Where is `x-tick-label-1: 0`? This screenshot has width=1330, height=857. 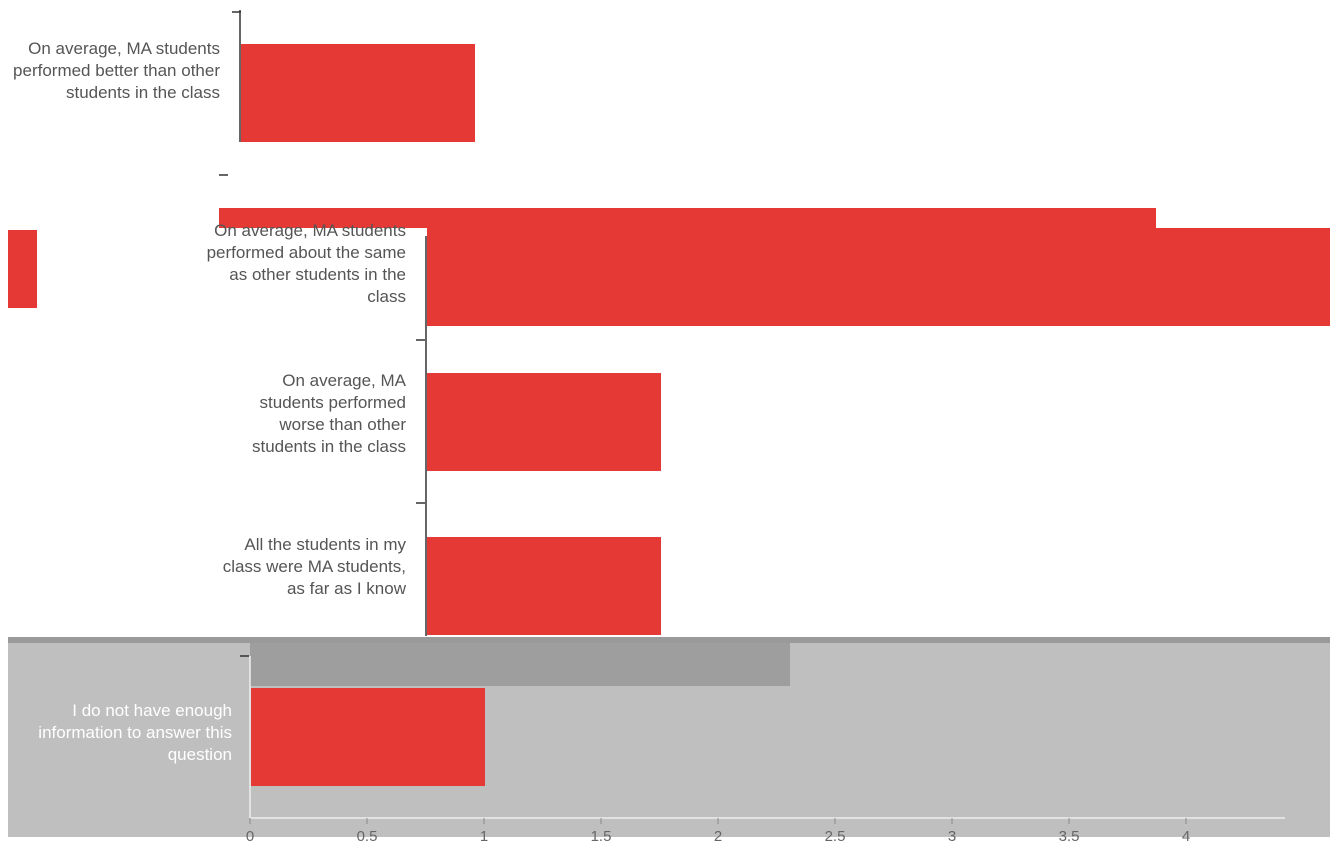
x-tick-label-1: 0 is located at coordinates (250, 836).